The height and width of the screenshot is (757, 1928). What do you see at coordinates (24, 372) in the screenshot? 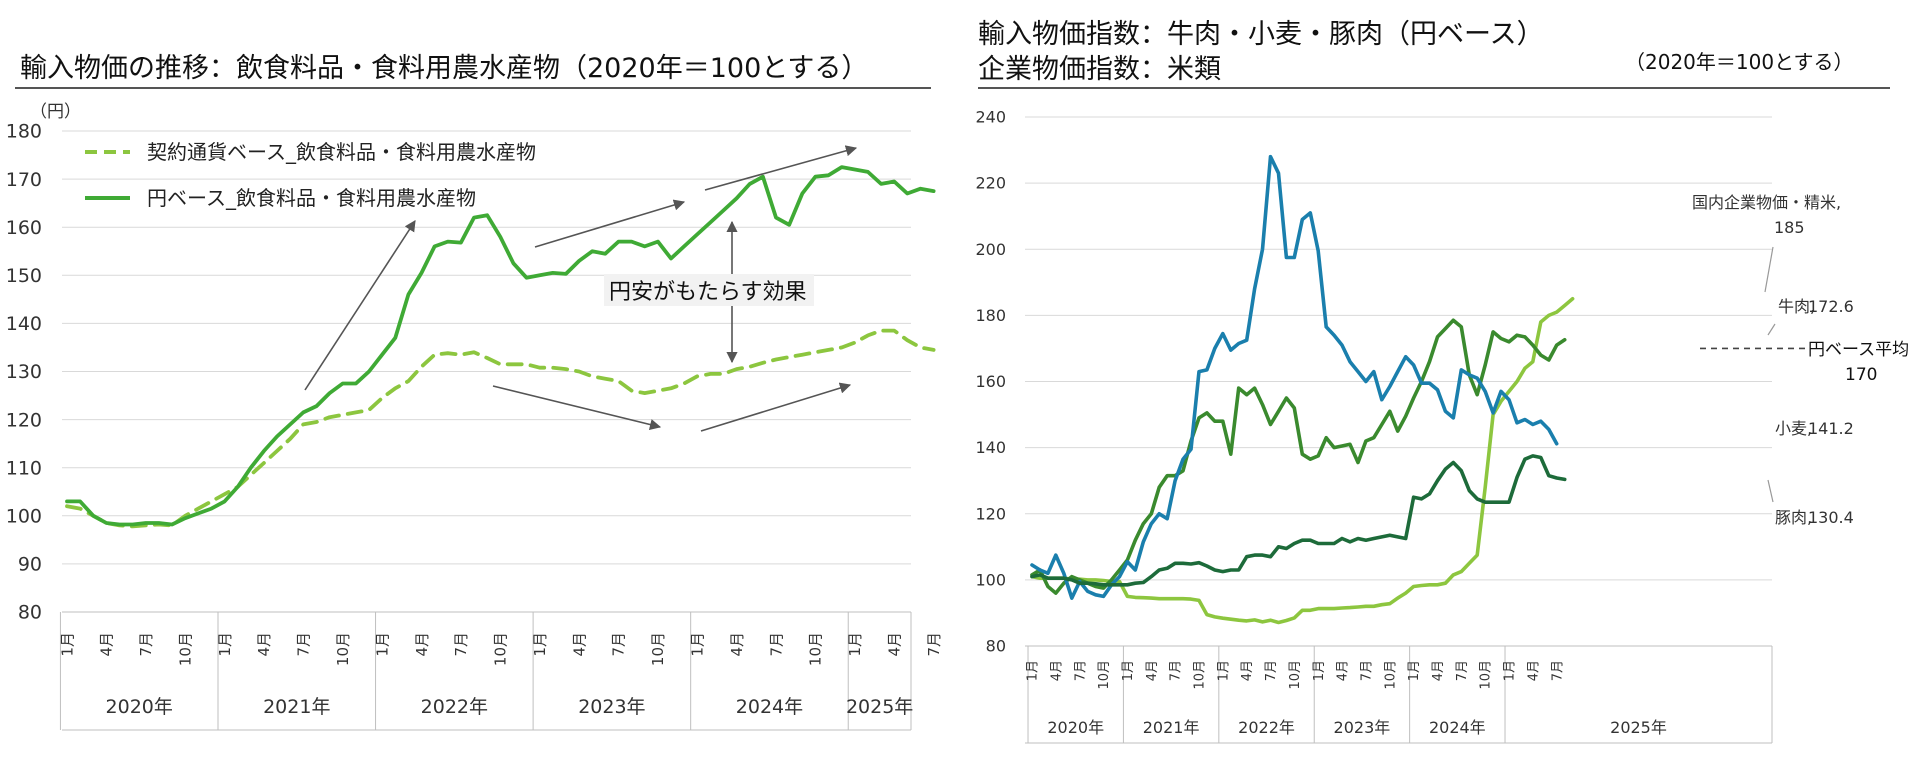
I see `y-tick-label: 130` at bounding box center [24, 372].